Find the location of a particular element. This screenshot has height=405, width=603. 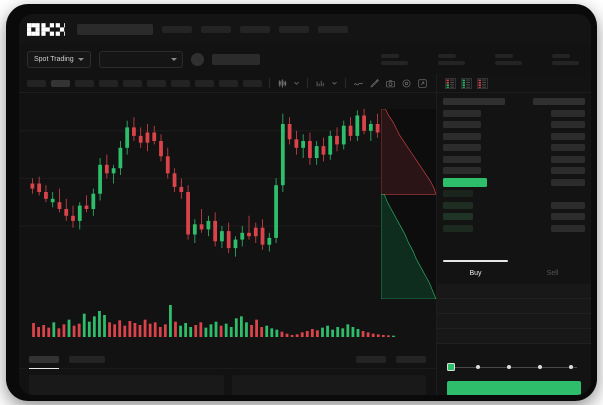

tab-open-orders is located at coordinates (44, 362).